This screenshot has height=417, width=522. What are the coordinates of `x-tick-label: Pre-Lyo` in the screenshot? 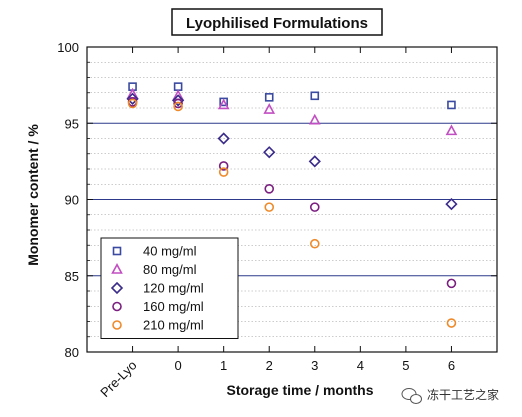 It's located at (118, 379).